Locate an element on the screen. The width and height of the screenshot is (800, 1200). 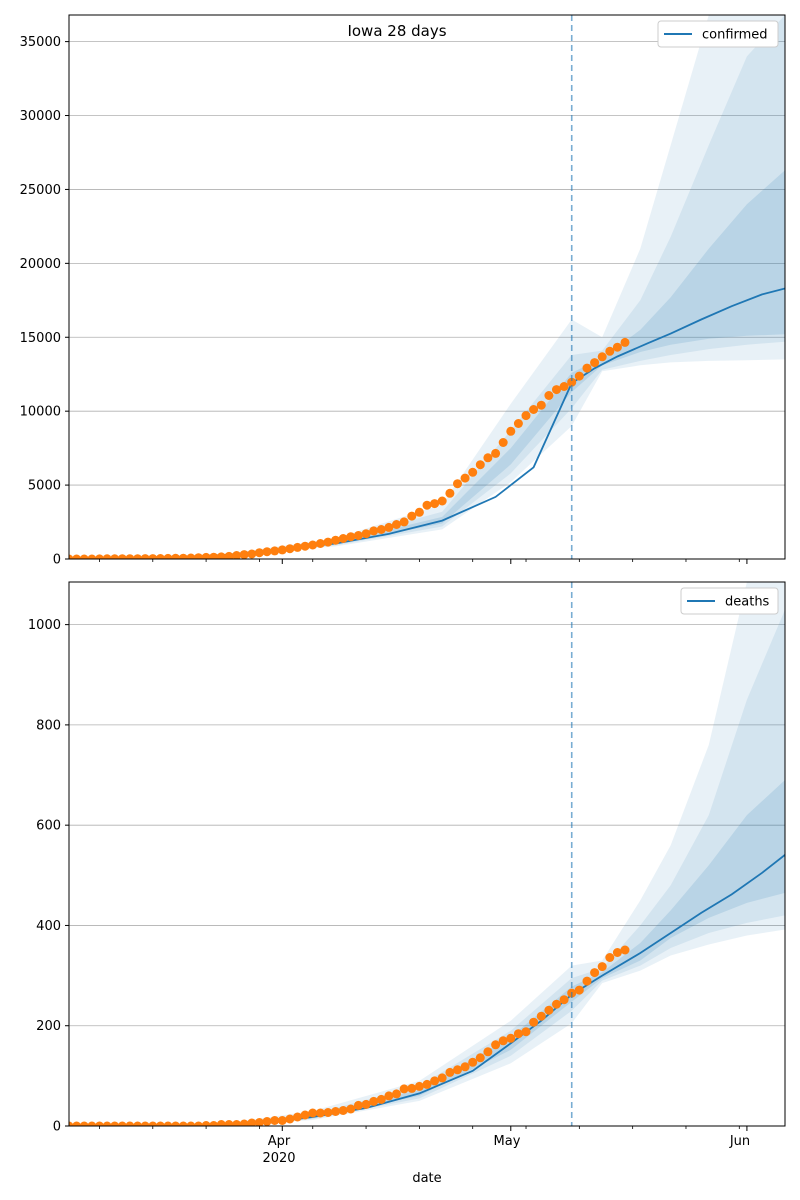
y-tick-label: 0 is located at coordinates (57, 560).